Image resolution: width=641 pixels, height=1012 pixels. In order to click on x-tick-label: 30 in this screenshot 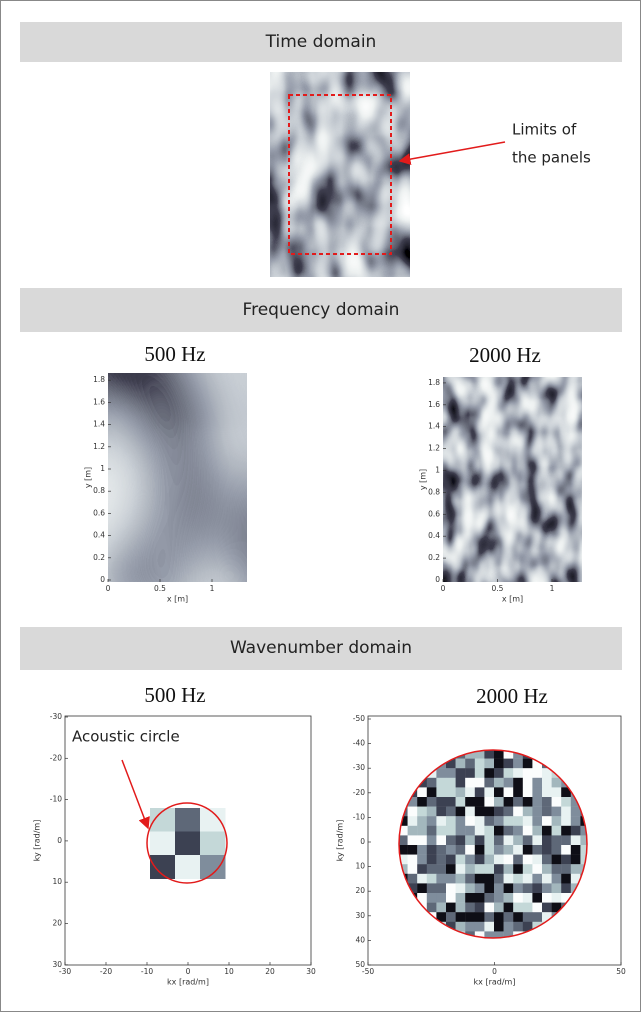, I will do `click(311, 971)`.